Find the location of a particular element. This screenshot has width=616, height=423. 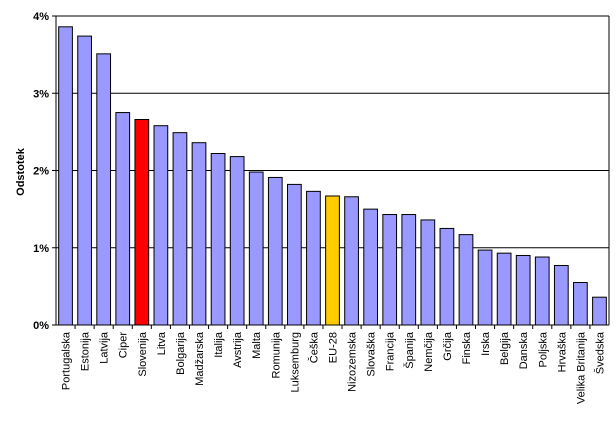

y-tick-label: 3% is located at coordinates (41, 94).